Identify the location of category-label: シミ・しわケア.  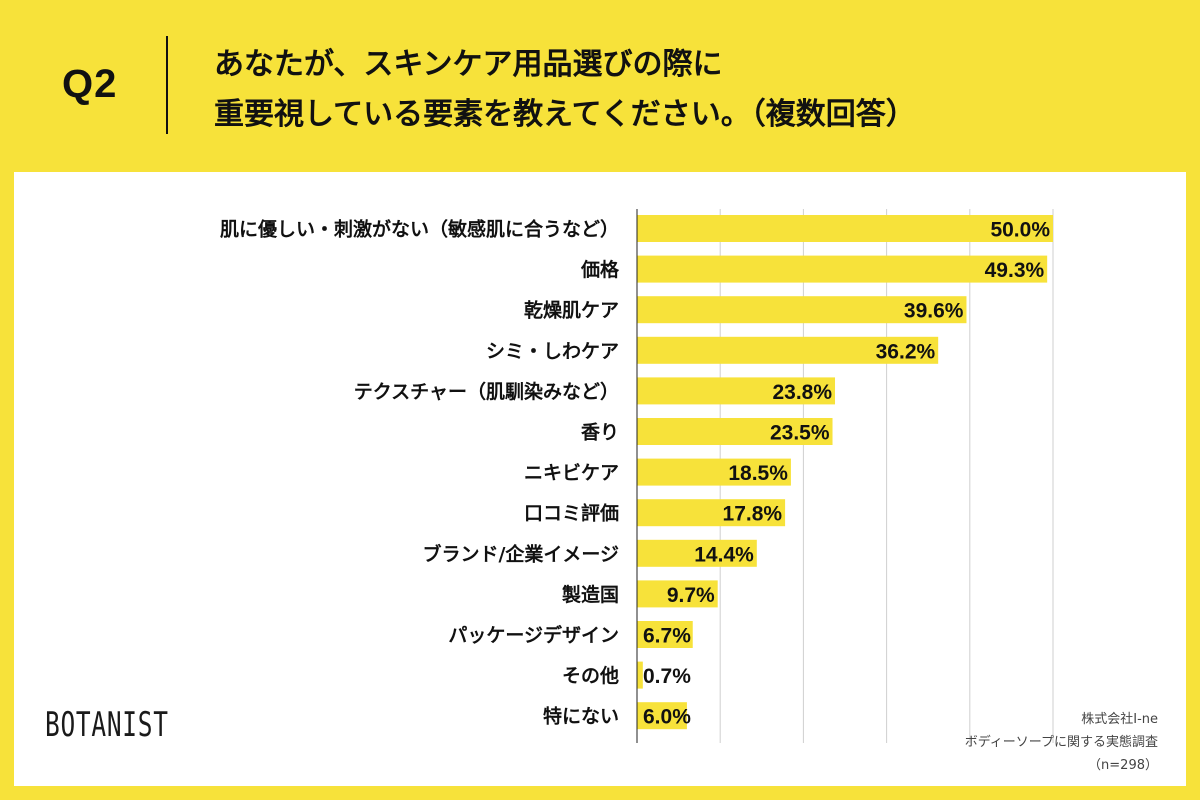
(552, 351).